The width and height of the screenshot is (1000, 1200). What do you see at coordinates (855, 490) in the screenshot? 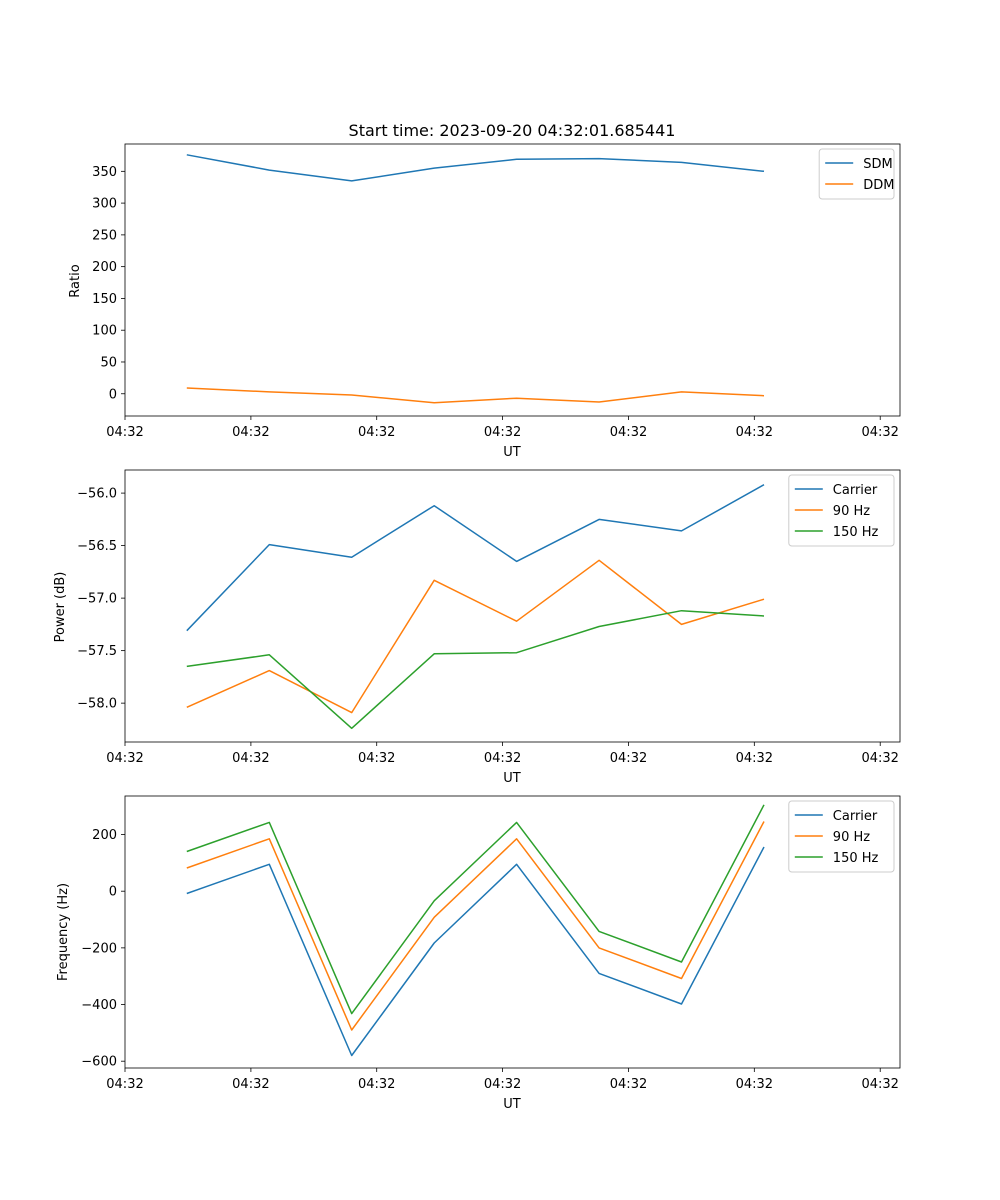
I see `power-legend-label-carrier: Carrier` at bounding box center [855, 490].